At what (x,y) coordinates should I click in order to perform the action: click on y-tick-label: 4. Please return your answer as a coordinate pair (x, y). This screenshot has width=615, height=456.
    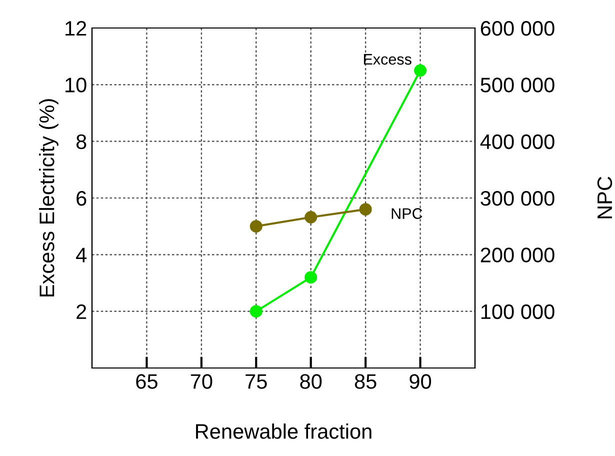
    Looking at the image, I should click on (81, 255).